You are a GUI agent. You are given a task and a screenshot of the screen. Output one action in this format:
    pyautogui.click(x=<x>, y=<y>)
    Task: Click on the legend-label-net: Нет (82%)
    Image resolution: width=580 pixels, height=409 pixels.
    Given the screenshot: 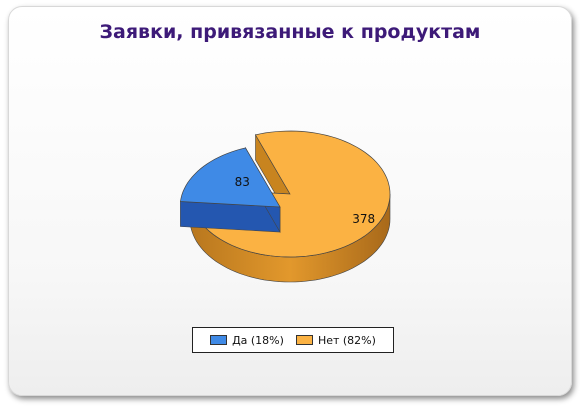 What is the action you would take?
    pyautogui.click(x=346, y=340)
    